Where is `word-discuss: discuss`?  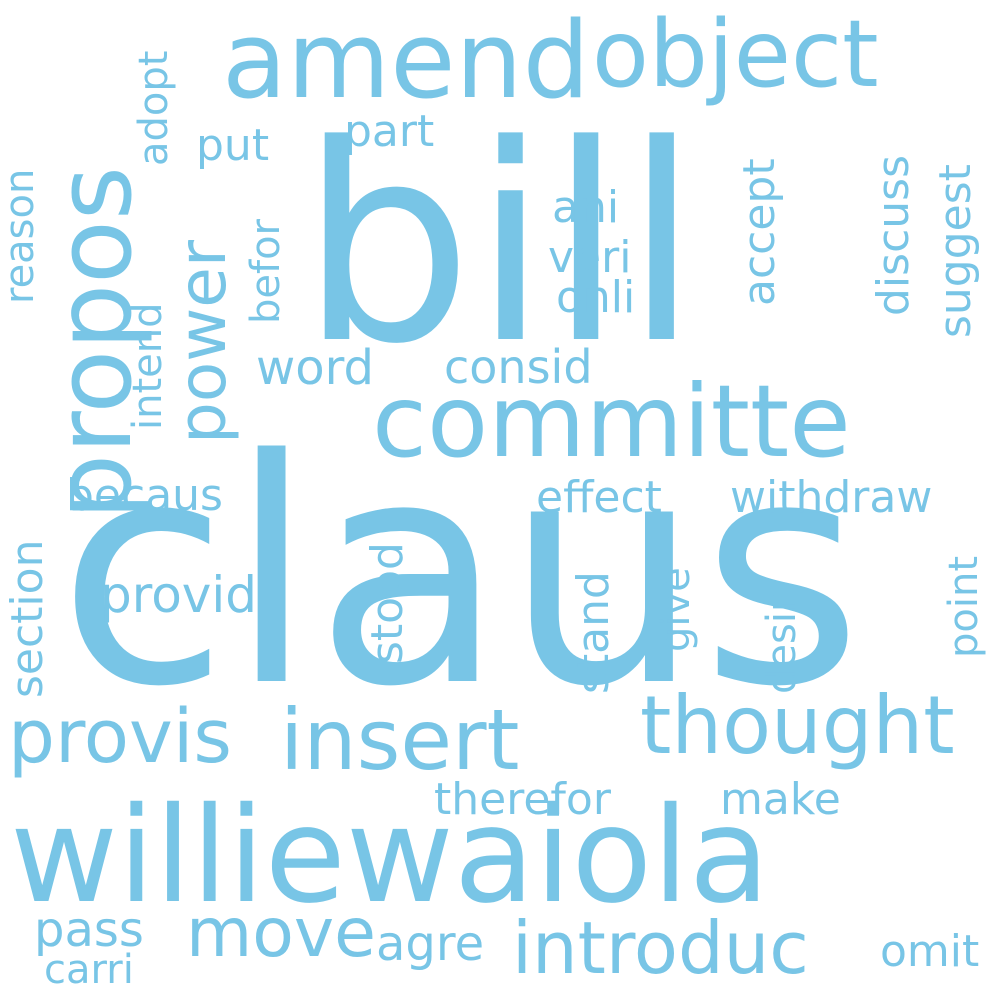 word-discuss: discuss is located at coordinates (893, 235).